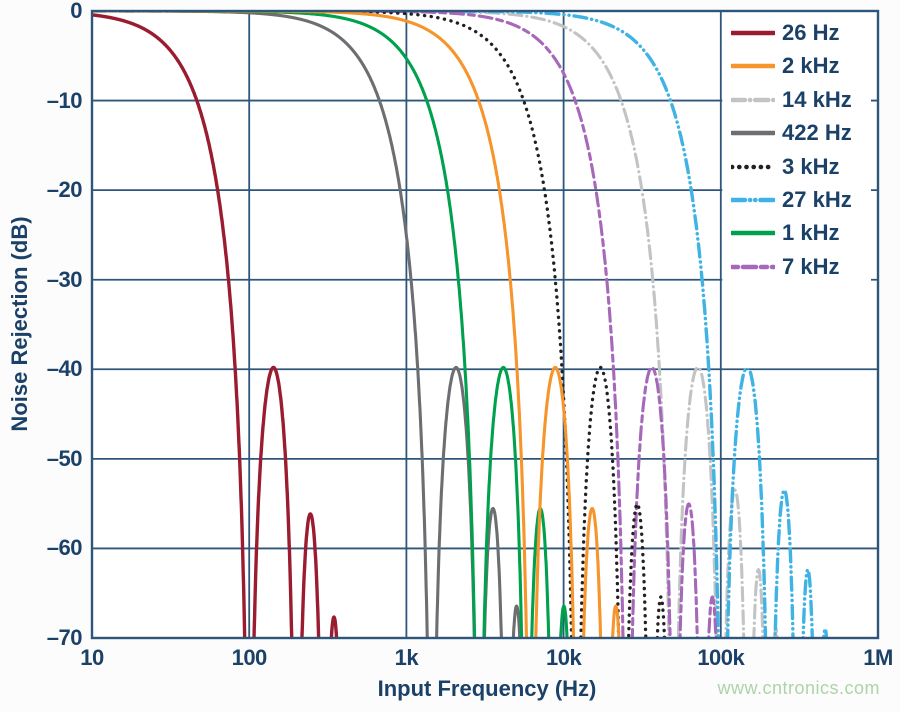 This screenshot has width=900, height=712. Describe the element at coordinates (878, 657) in the screenshot. I see `x-tick-1m: 1M` at that location.